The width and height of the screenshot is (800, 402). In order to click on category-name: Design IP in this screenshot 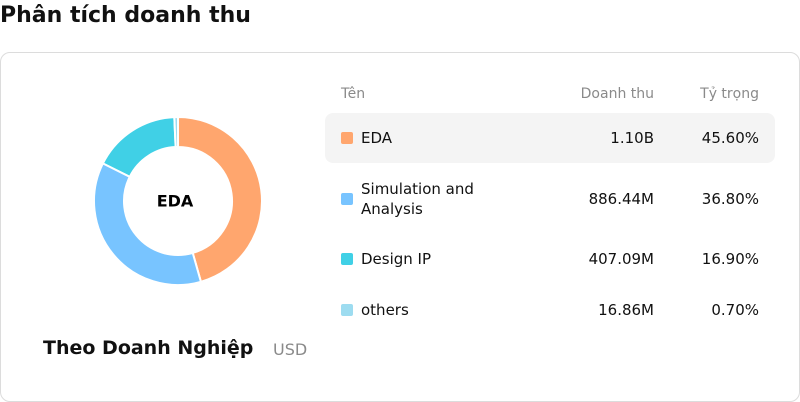, I will do `click(396, 259)`.